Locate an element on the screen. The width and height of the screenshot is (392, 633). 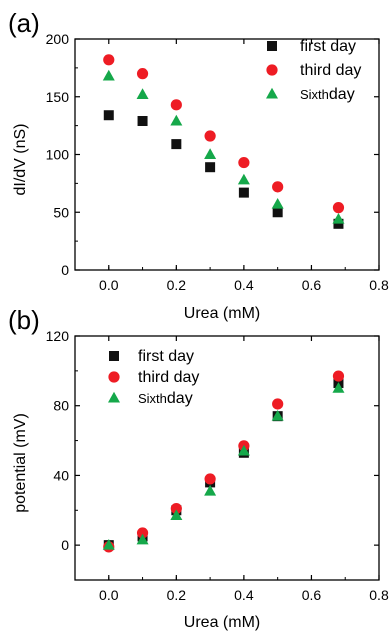
y-tick-label: 80 is located at coordinates (61, 406).